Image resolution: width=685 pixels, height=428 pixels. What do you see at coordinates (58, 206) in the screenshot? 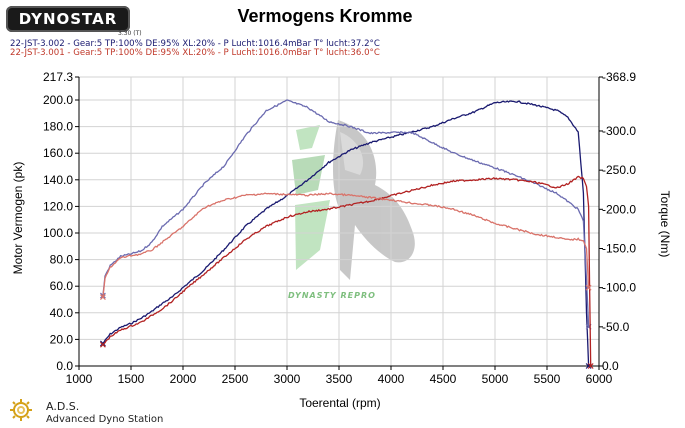
I see `y-left-tick-label: 120.0` at bounding box center [58, 206].